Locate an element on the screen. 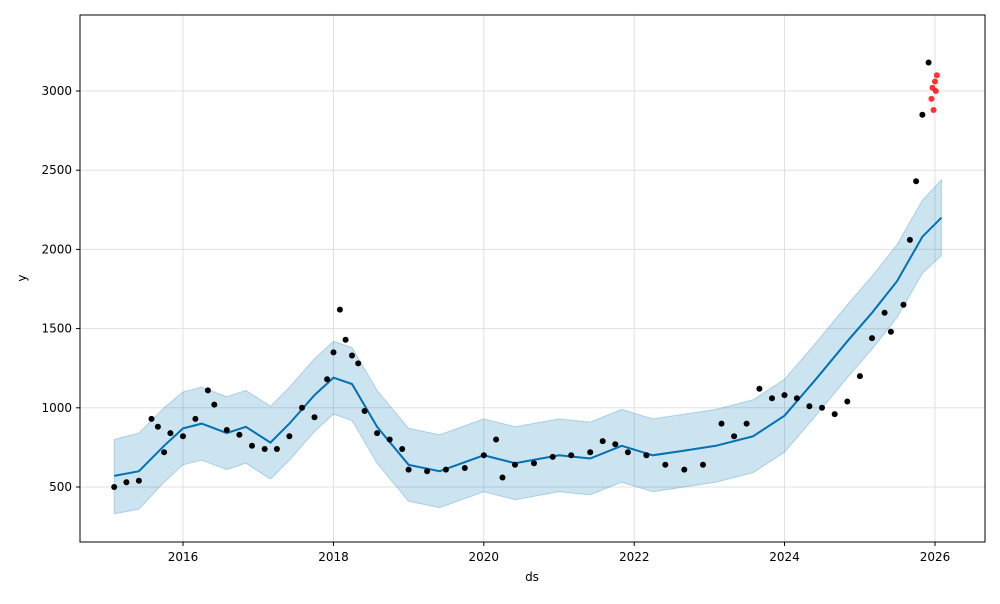  y-tick-label: 2000 is located at coordinates (56, 249).